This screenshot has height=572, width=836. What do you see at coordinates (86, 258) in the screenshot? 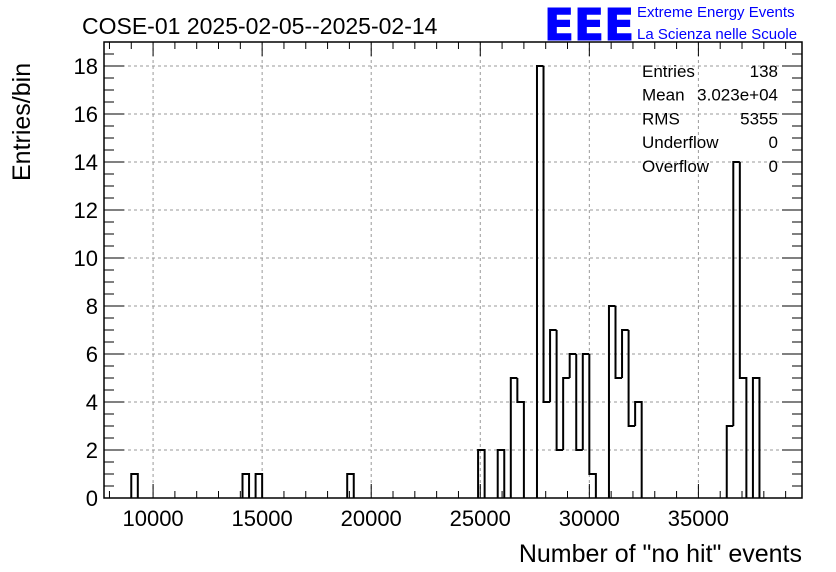
I see `y-tick-label: 10` at bounding box center [86, 258].